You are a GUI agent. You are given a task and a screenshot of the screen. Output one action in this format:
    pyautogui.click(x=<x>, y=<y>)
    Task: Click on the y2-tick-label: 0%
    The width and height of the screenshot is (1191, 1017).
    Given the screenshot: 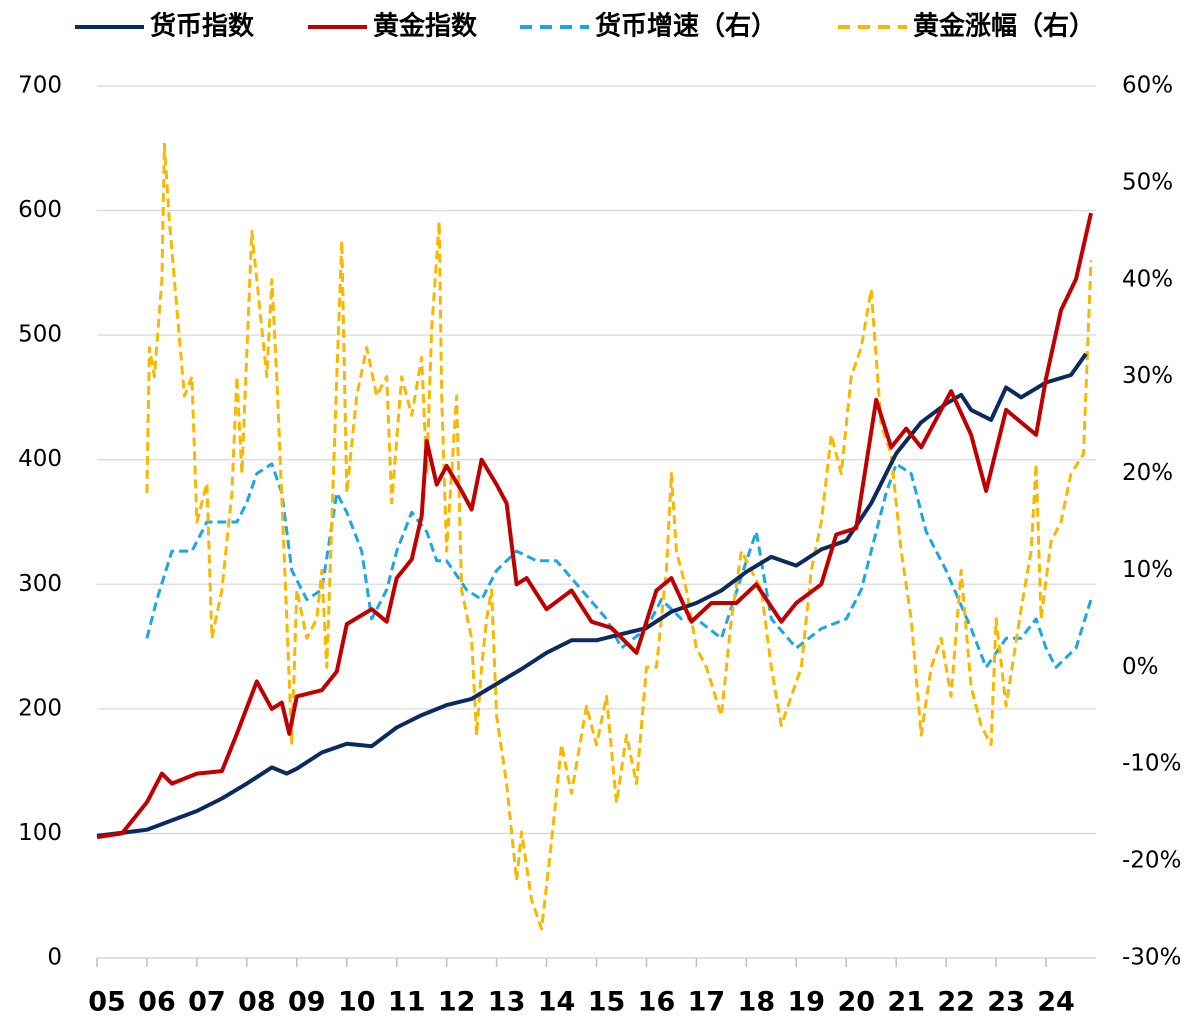 What is the action you would take?
    pyautogui.click(x=1140, y=667)
    